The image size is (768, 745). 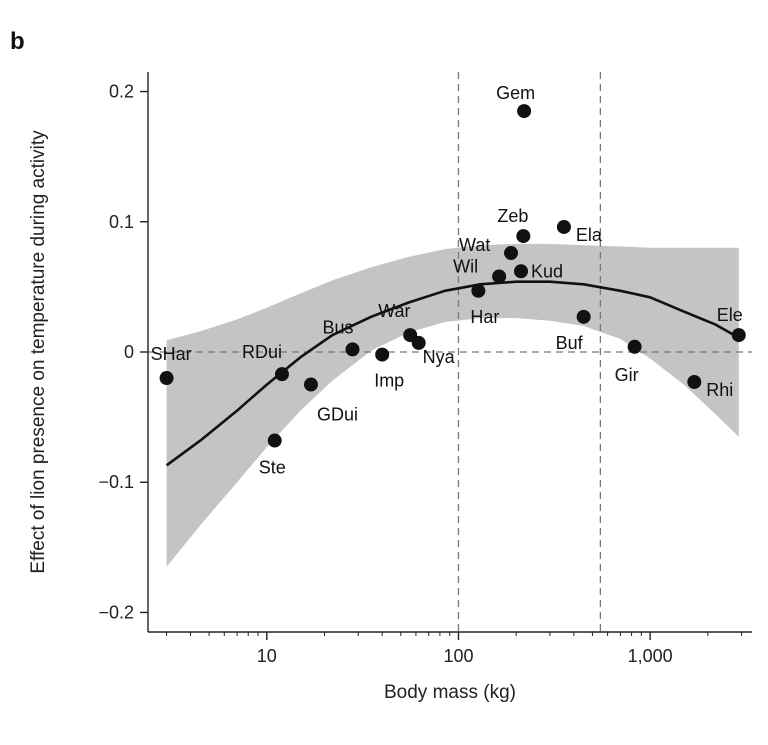 I want to click on point-label-rdui: RDui, so click(x=262, y=352).